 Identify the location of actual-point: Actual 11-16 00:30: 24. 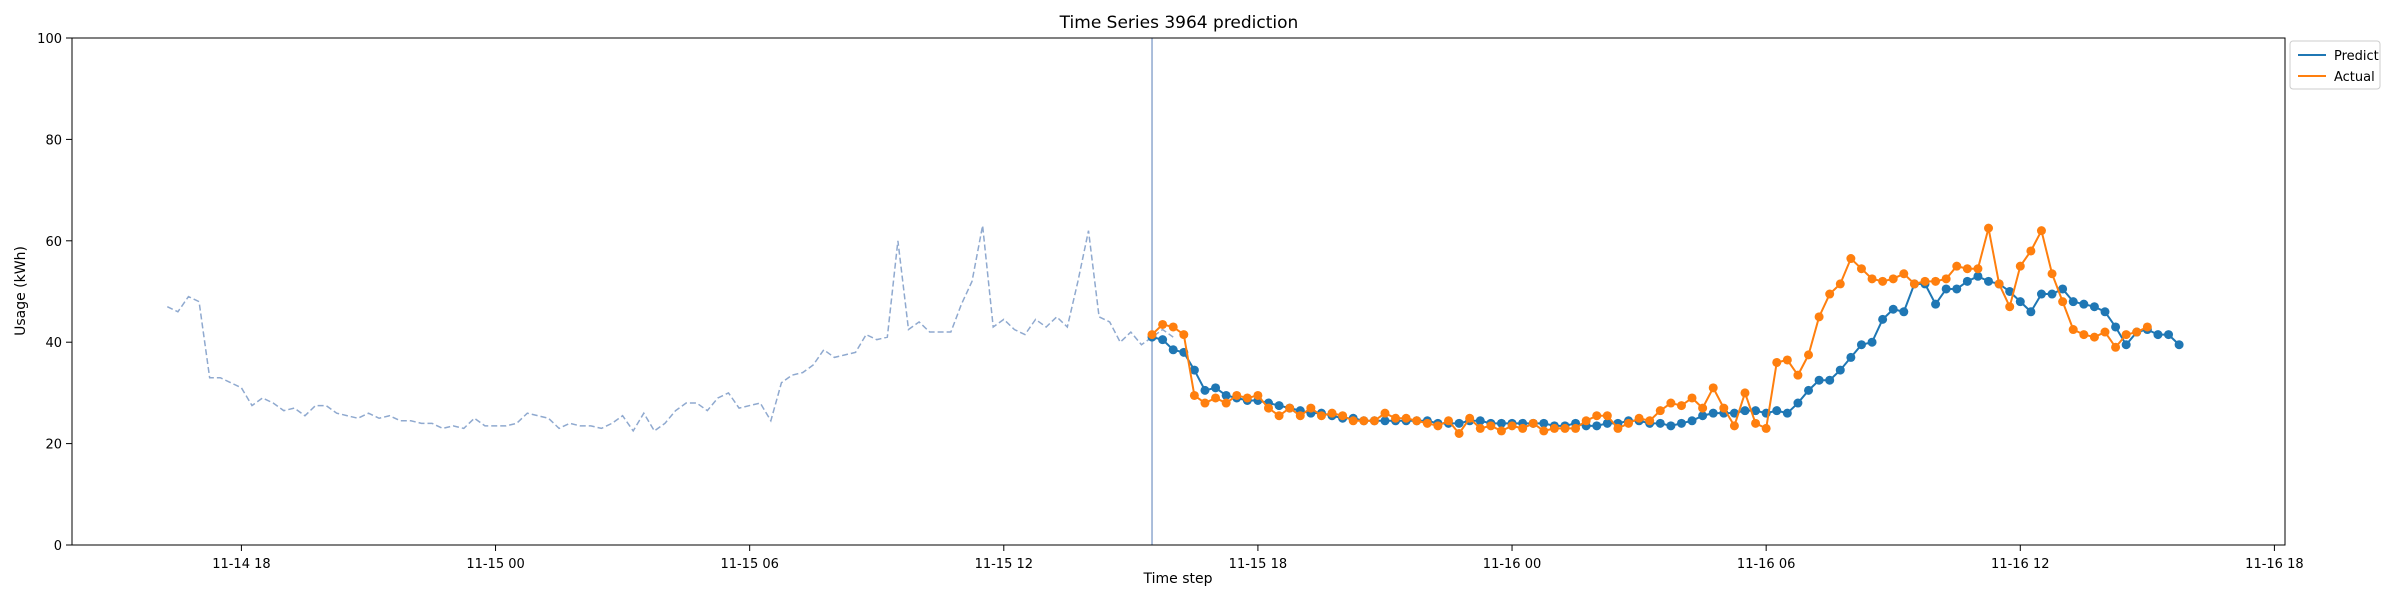
(1533, 423).